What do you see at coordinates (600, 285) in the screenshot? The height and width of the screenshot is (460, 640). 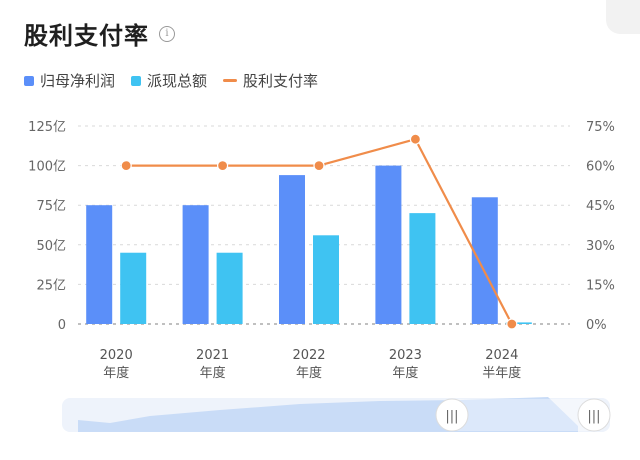 I see `y-right-tick-label: 15%` at bounding box center [600, 285].